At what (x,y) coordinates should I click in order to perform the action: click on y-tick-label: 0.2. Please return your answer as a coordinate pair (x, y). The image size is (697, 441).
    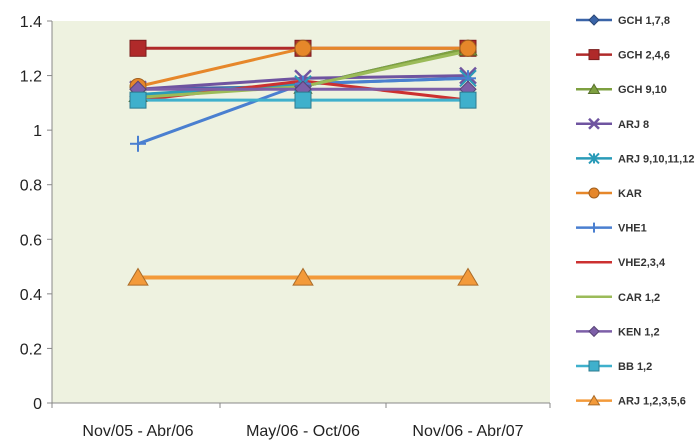
    Looking at the image, I should click on (31, 349).